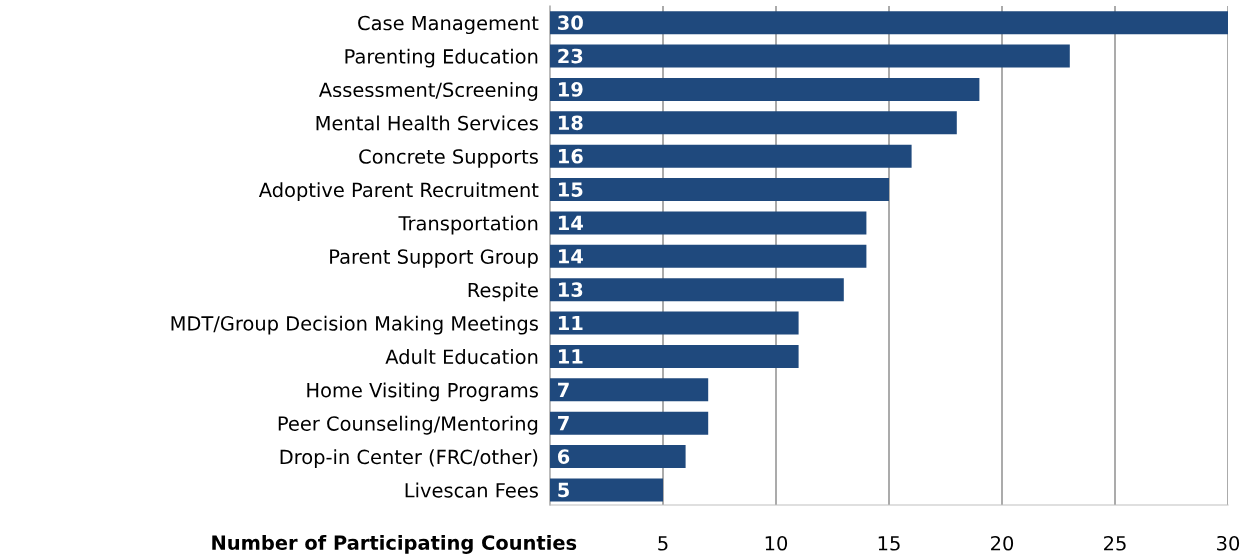 This screenshot has height=557, width=1251. I want to click on y-tick-label: Home Visiting Programs, so click(422, 392).